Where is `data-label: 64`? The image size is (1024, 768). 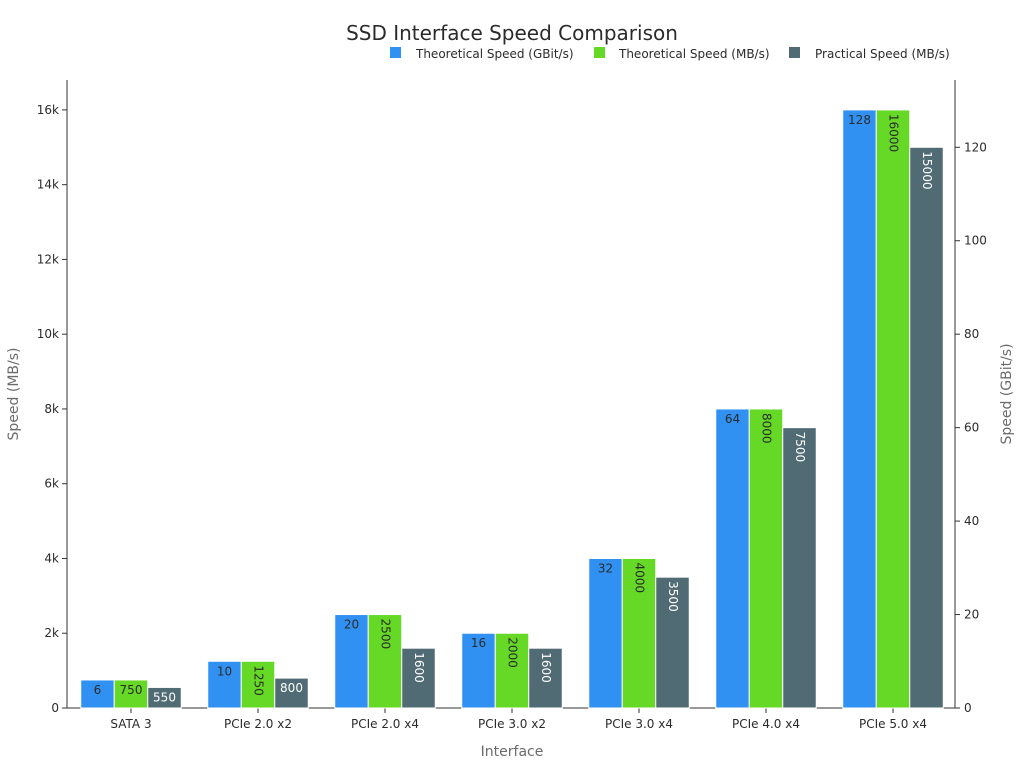
data-label: 64 is located at coordinates (732, 419).